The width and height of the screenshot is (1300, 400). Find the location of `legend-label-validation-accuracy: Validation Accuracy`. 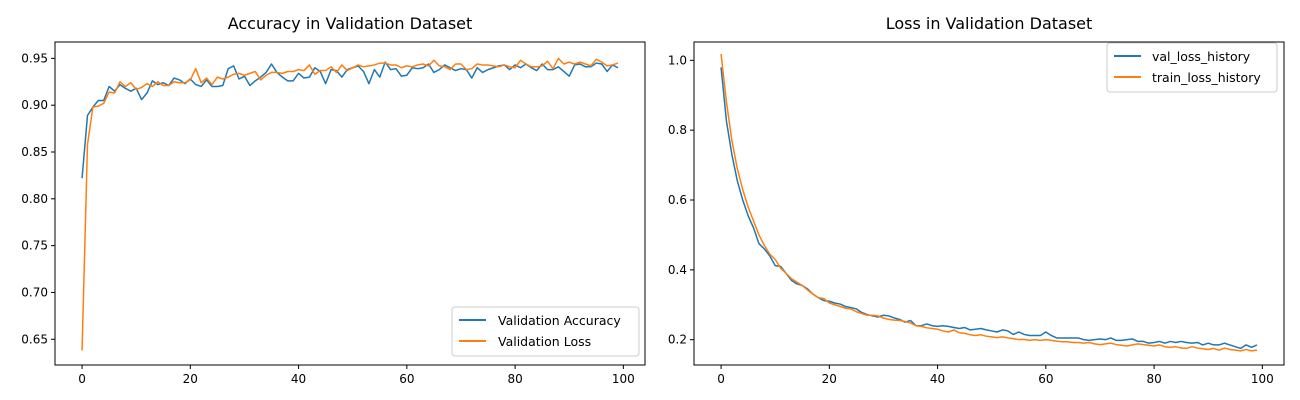

legend-label-validation-accuracy: Validation Accuracy is located at coordinates (559, 320).